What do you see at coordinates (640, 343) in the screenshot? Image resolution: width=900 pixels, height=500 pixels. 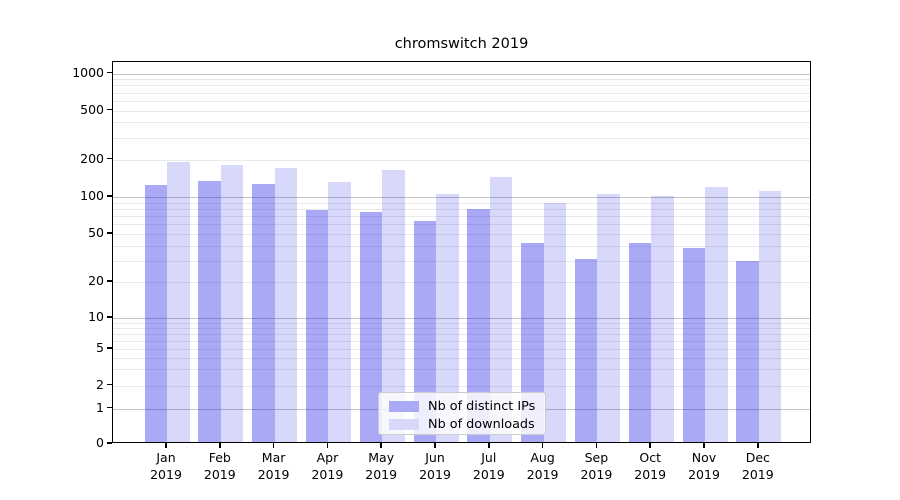 I see `bar-ips-oct` at bounding box center [640, 343].